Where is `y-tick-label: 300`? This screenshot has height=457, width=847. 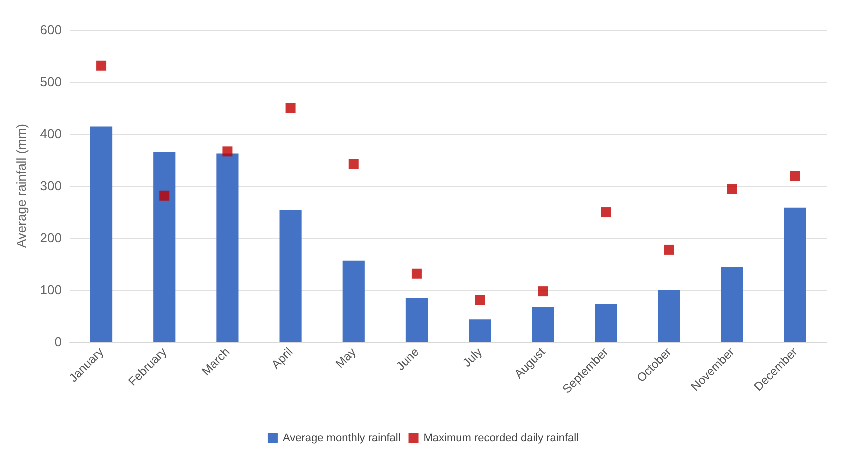
y-tick-label: 300 is located at coordinates (51, 186).